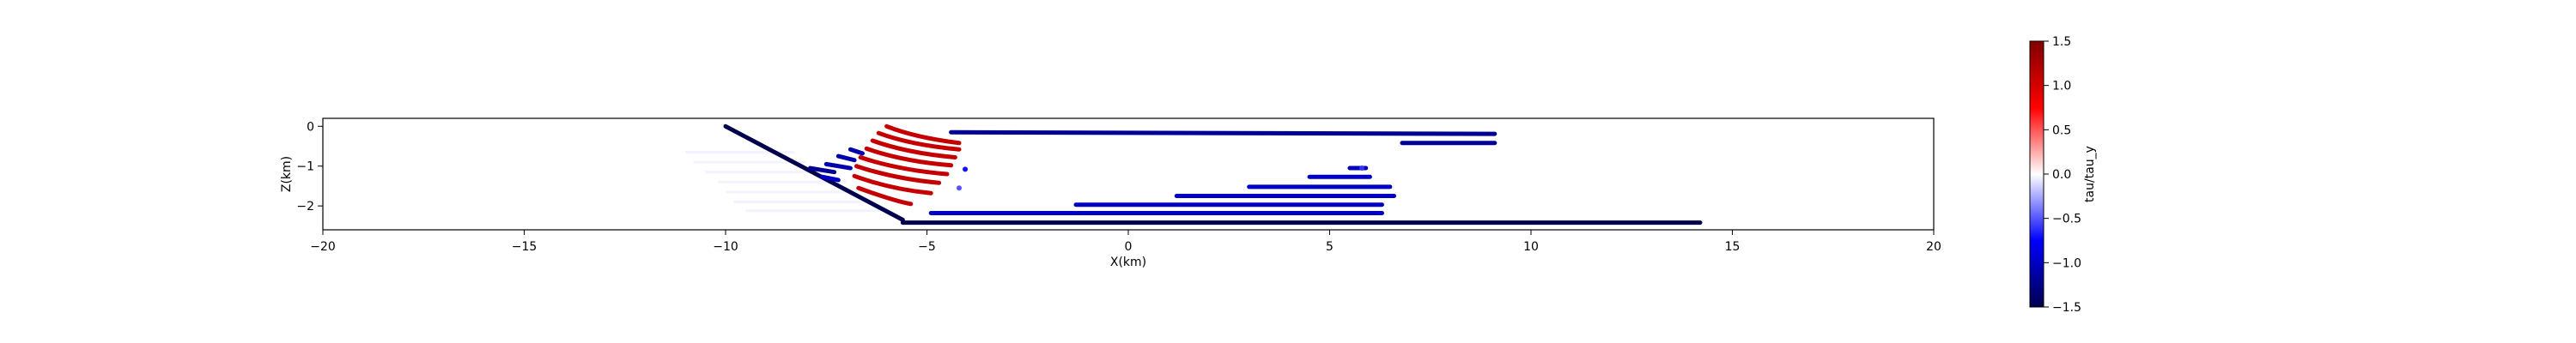 Image resolution: width=2576 pixels, height=343 pixels. I want to click on y-tick-label-2: −2, so click(305, 207).